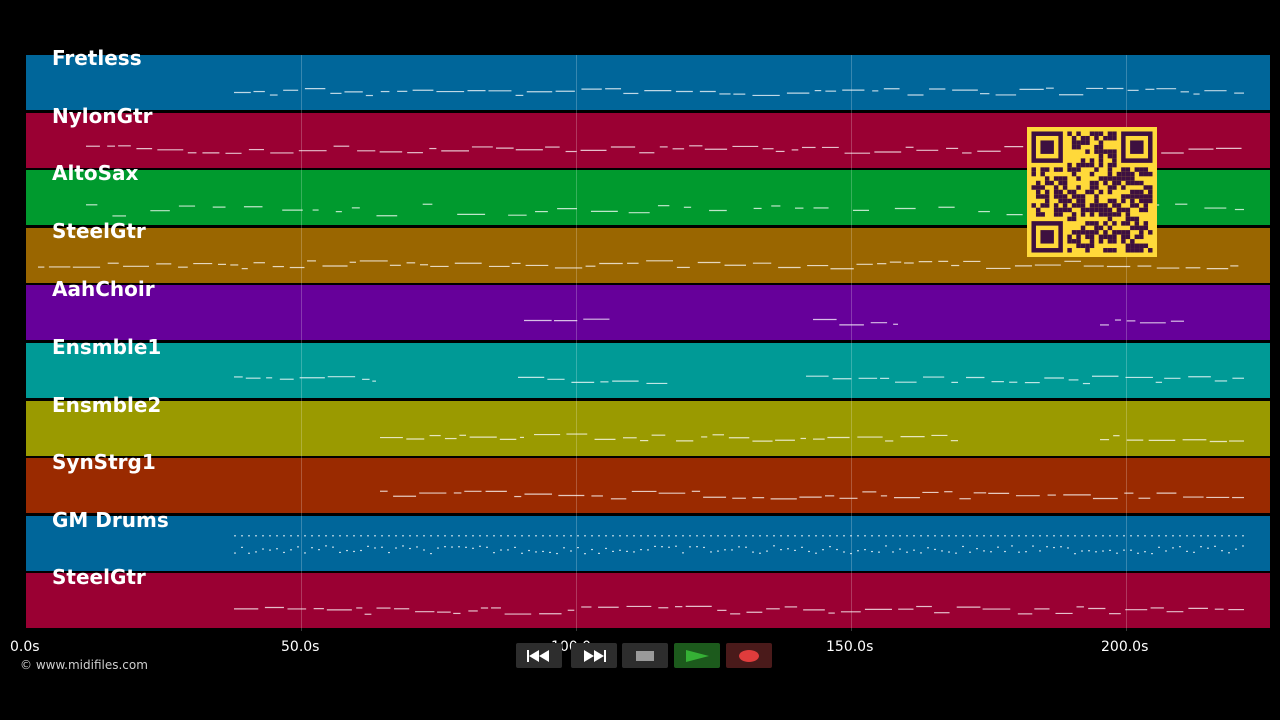 The height and width of the screenshot is (720, 1280). What do you see at coordinates (107, 347) in the screenshot?
I see `track-label: Ensmble1` at bounding box center [107, 347].